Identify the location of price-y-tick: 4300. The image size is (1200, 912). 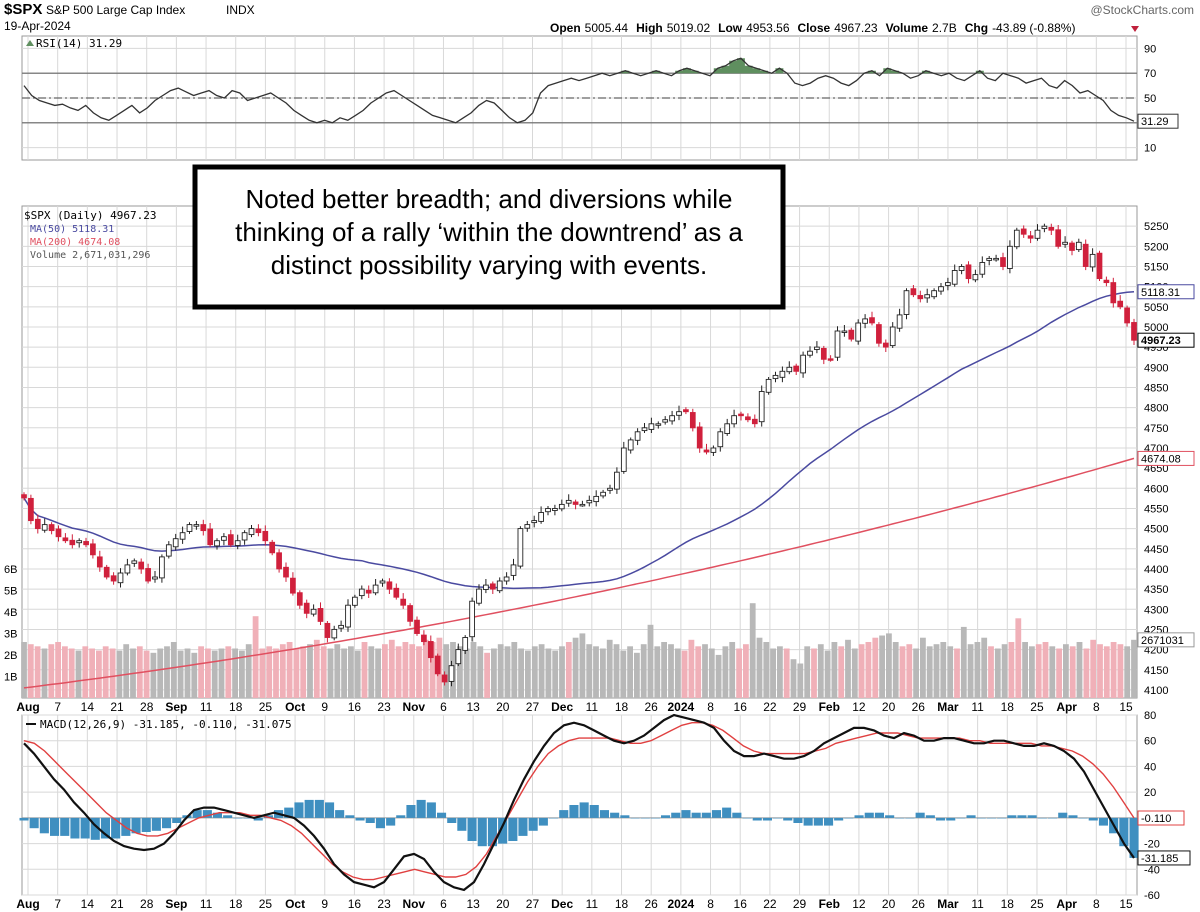
(1156, 610).